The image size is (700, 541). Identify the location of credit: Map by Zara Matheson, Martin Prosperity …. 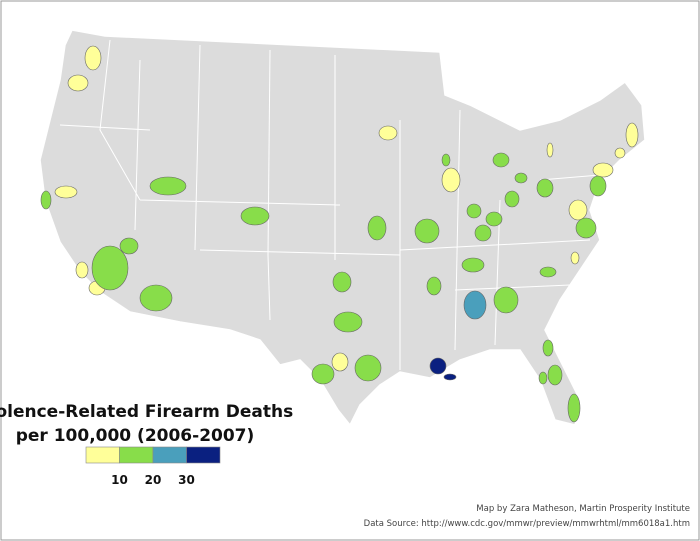
(583, 509).